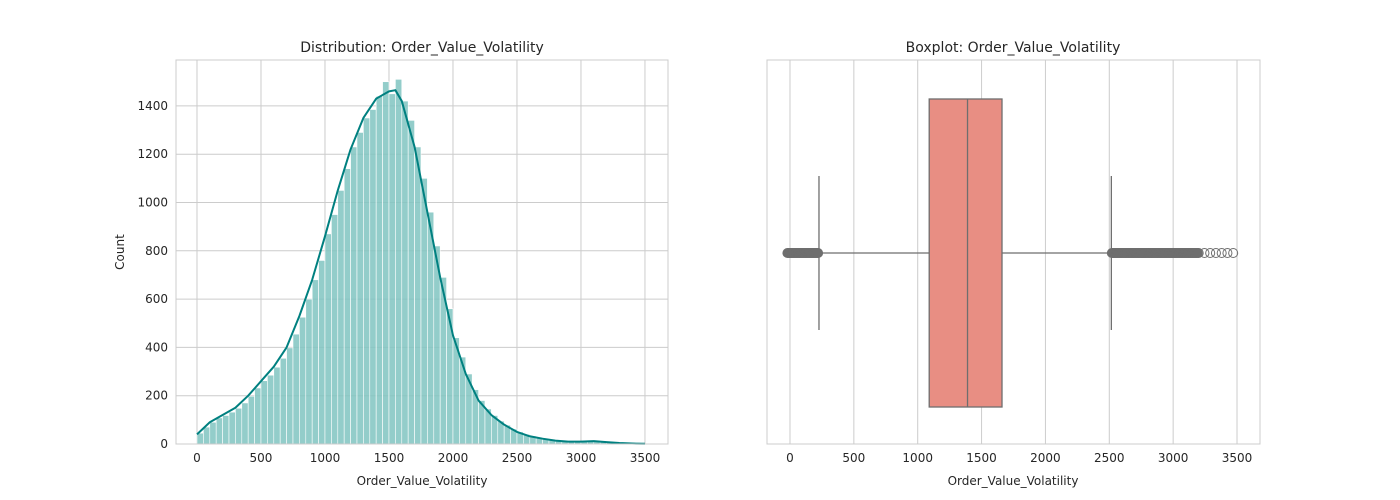  What do you see at coordinates (1013, 48) in the screenshot?
I see `box-title: Boxplot: Order_Value_Volatility` at bounding box center [1013, 48].